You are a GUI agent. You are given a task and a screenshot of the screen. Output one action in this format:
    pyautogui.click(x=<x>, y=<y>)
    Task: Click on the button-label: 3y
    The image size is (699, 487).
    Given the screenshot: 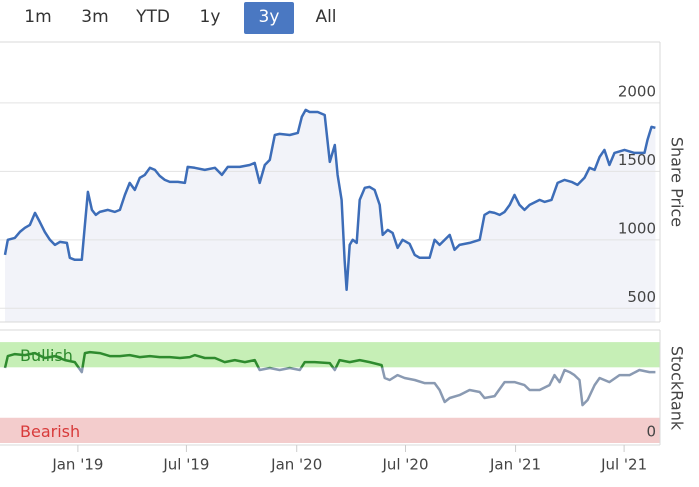 What is the action you would take?
    pyautogui.click(x=269, y=17)
    